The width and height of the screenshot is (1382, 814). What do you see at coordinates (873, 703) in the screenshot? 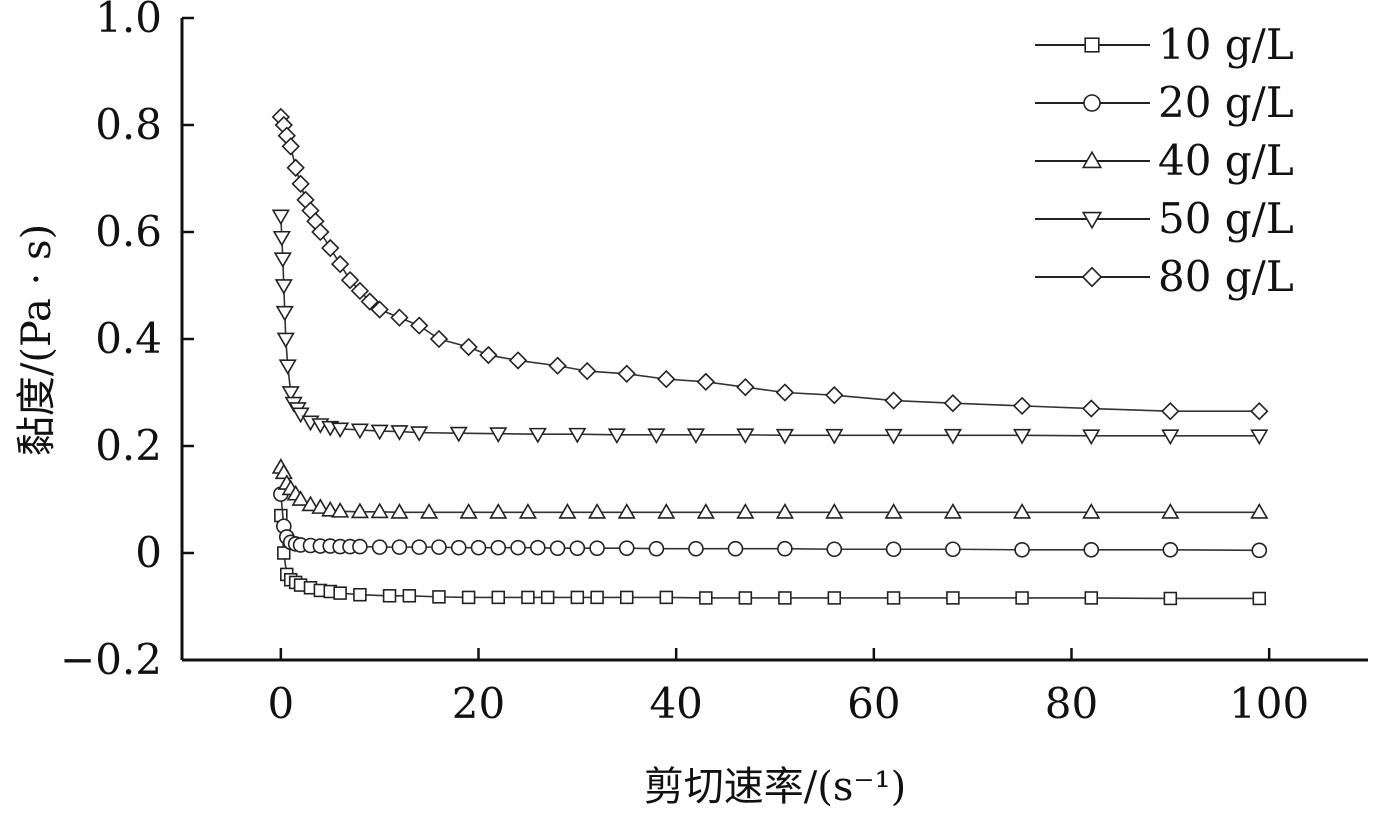
I see `x-tick-label: 60` at bounding box center [873, 703].